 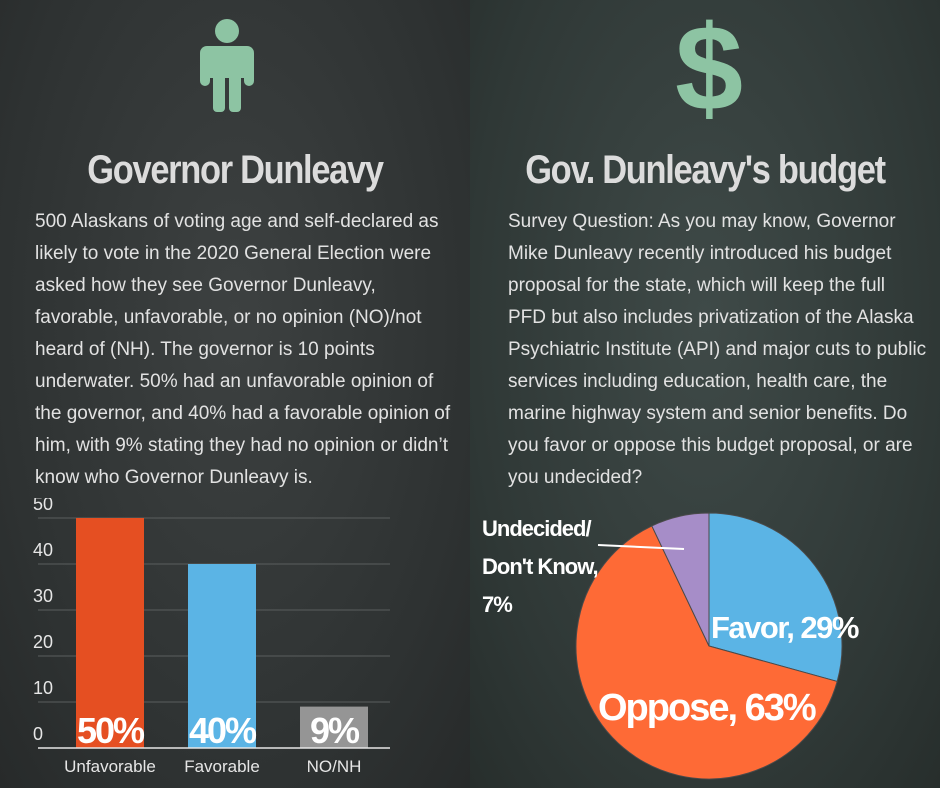 What do you see at coordinates (705, 170) in the screenshot?
I see `right-title: Gov. Dunleavy's budget` at bounding box center [705, 170].